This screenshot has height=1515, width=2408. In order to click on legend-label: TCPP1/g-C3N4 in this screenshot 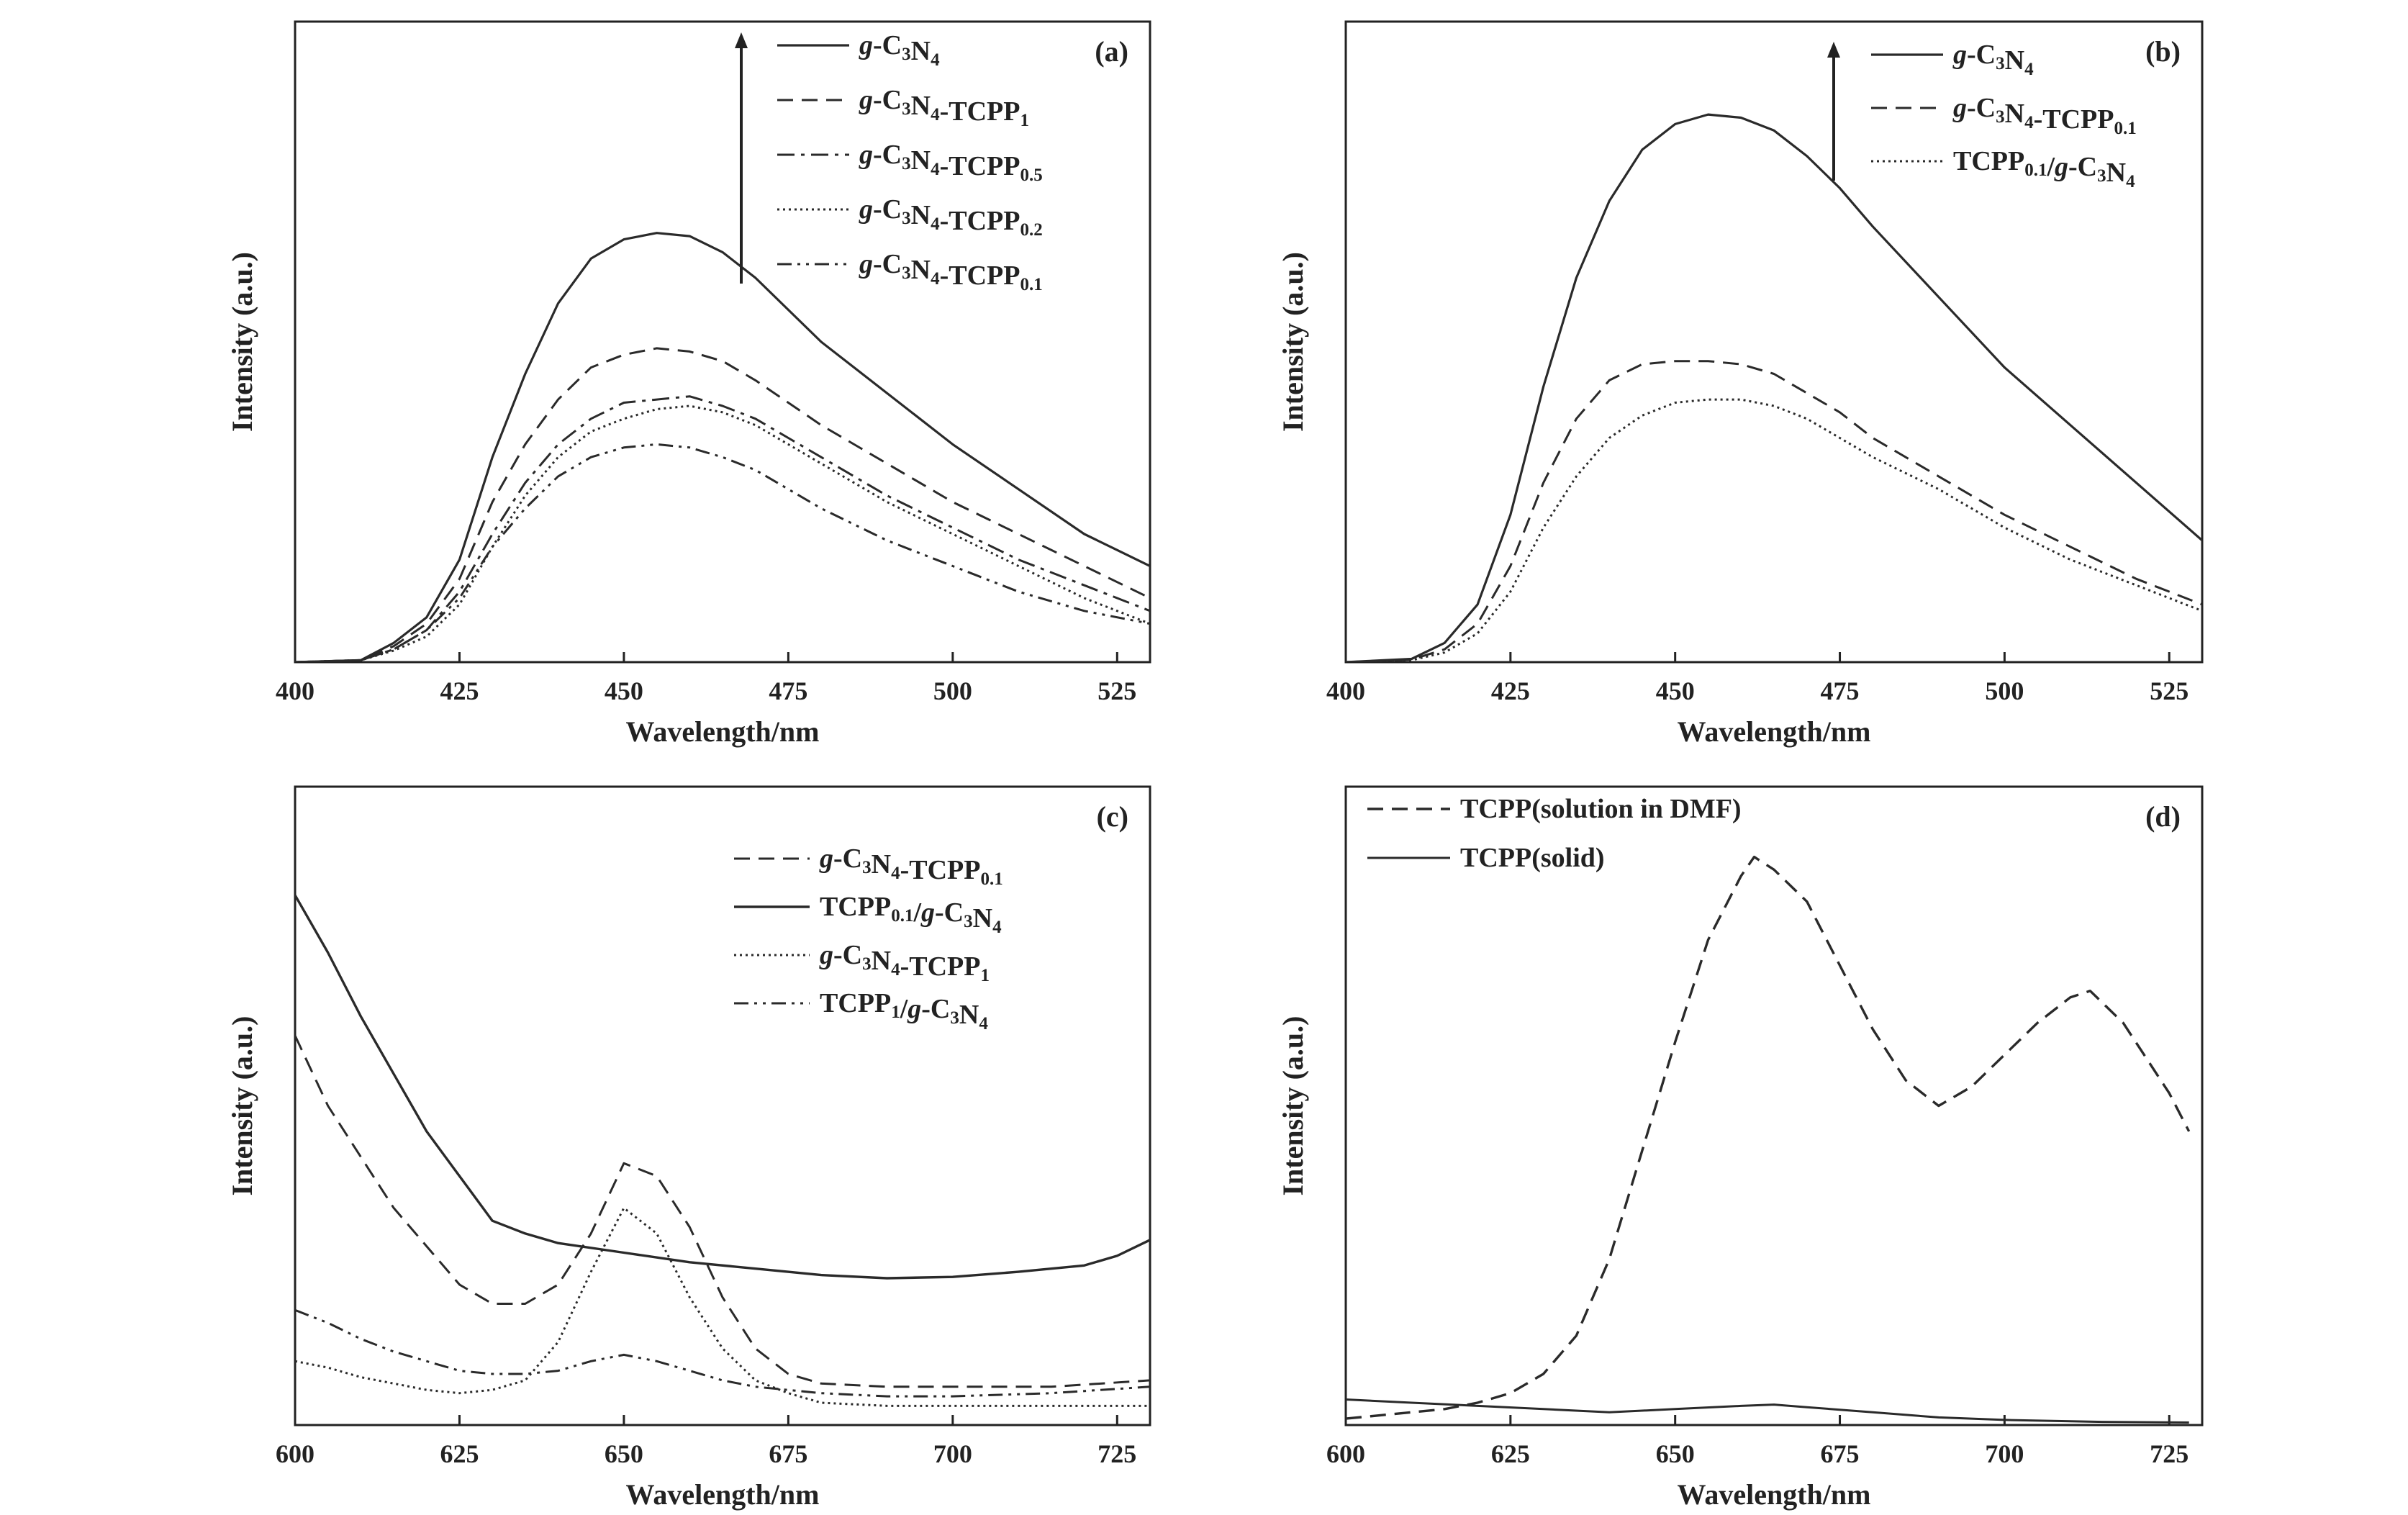, I will do `click(904, 1011)`.